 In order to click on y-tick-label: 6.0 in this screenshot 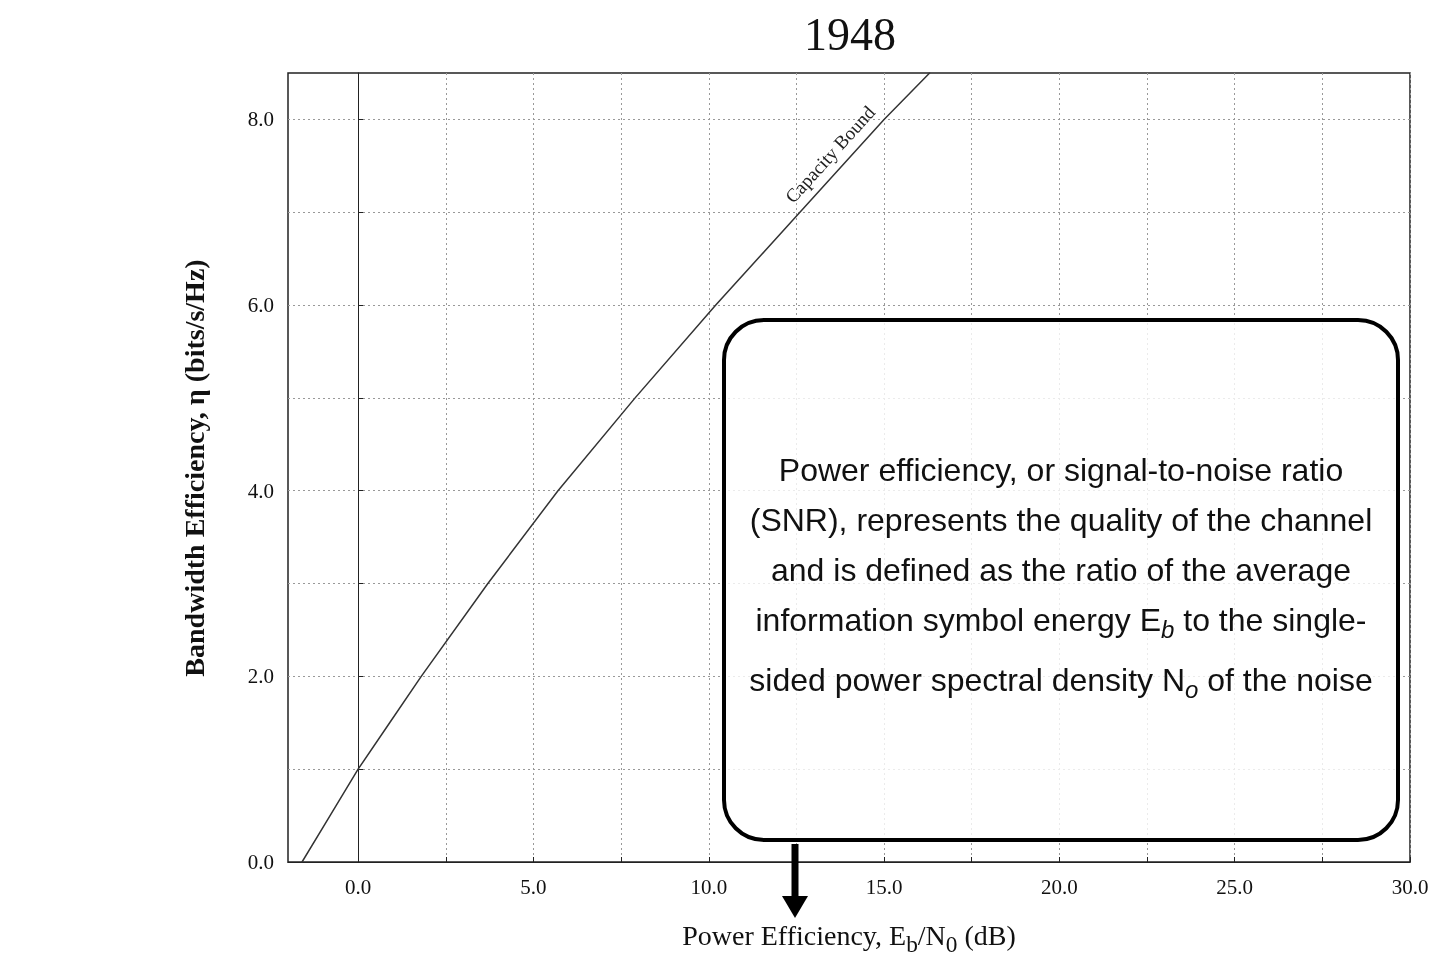, I will do `click(260, 305)`.